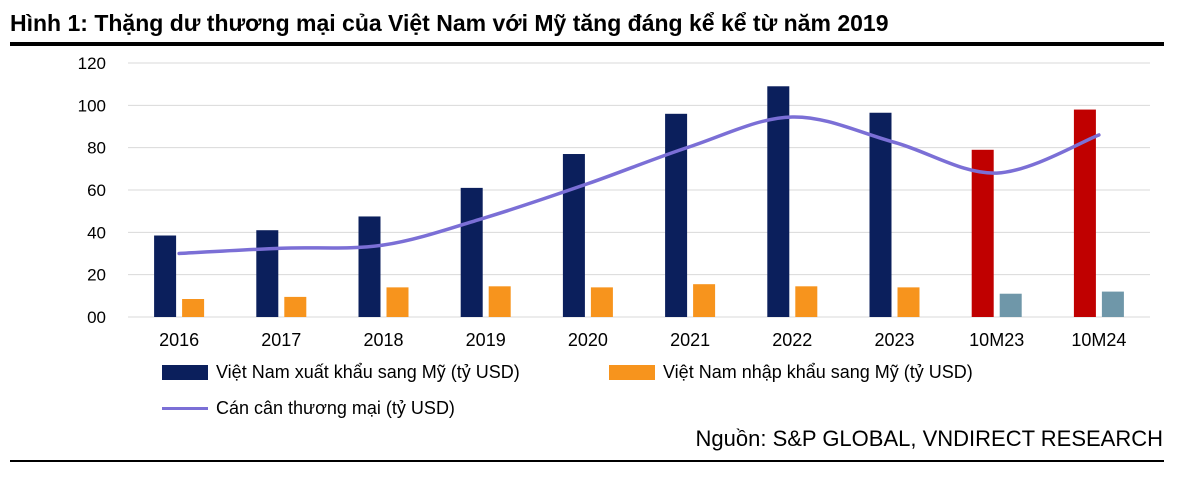 Image resolution: width=1200 pixels, height=488 pixels. What do you see at coordinates (281, 340) in the screenshot?
I see `x-tick-label: 2017` at bounding box center [281, 340].